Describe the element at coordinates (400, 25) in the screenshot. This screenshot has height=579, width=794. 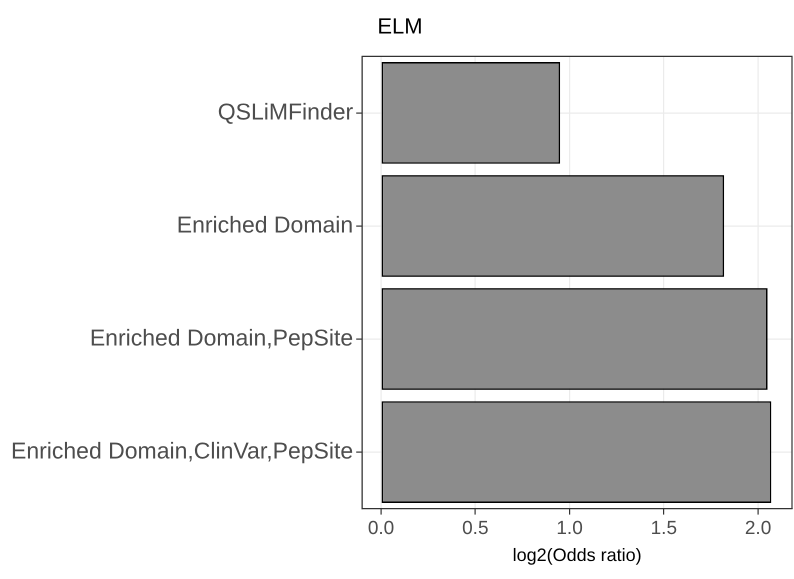
I see `chart-title: ELM` at that location.